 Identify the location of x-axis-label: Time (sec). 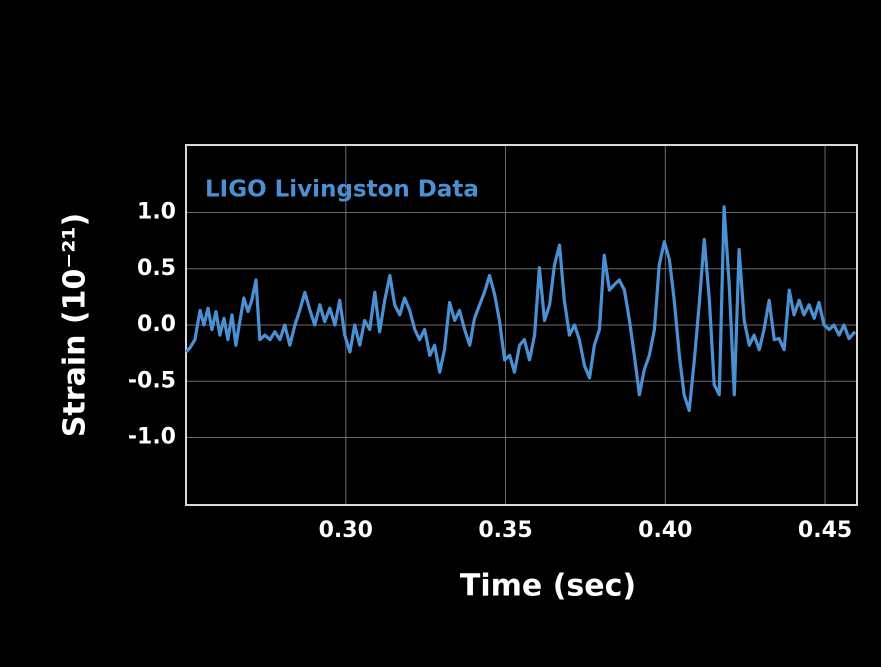
(548, 586).